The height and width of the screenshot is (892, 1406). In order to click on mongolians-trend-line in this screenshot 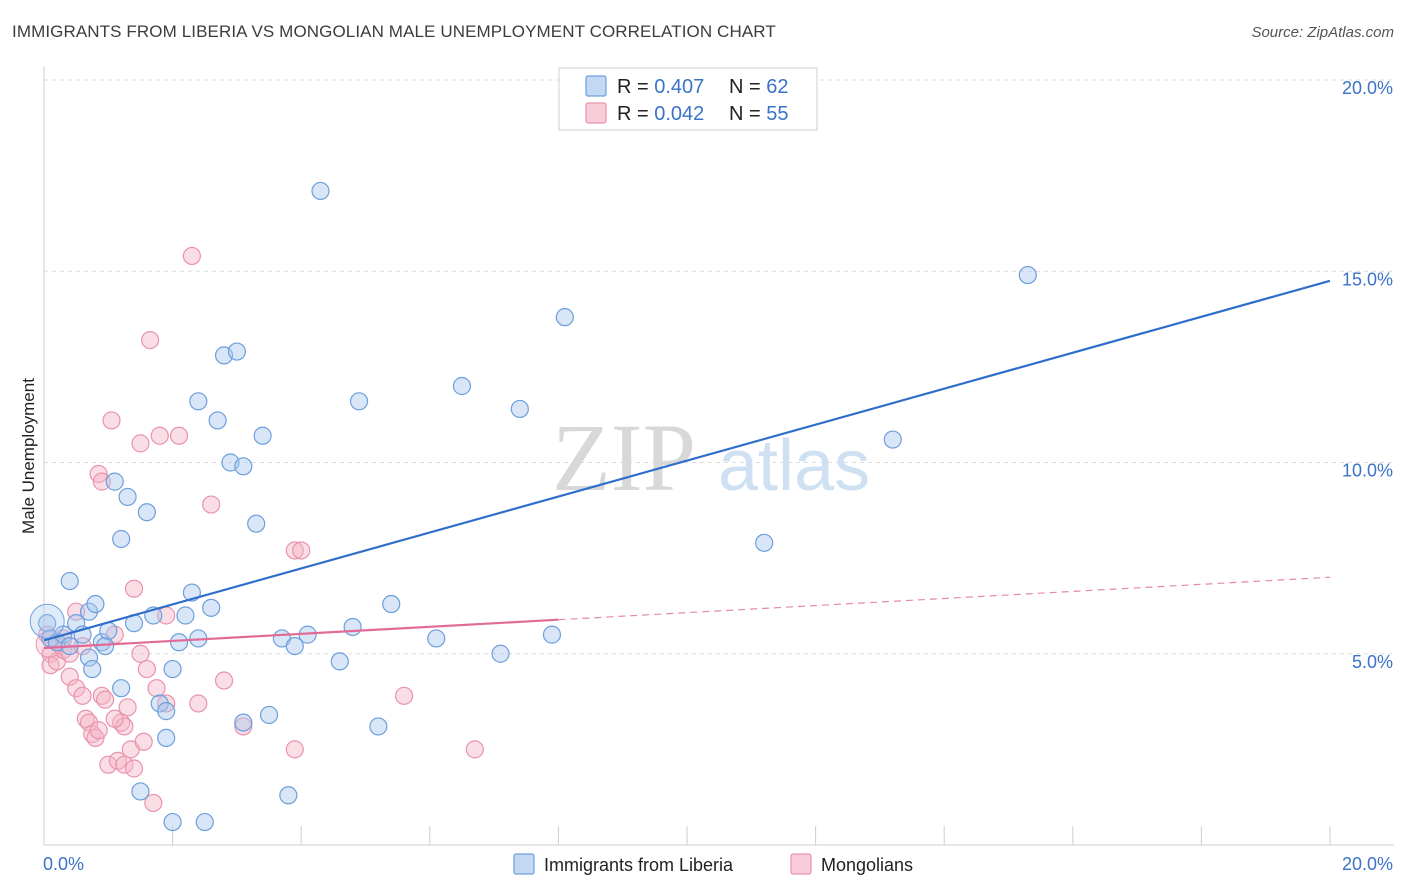, I will do `click(301, 634)`.